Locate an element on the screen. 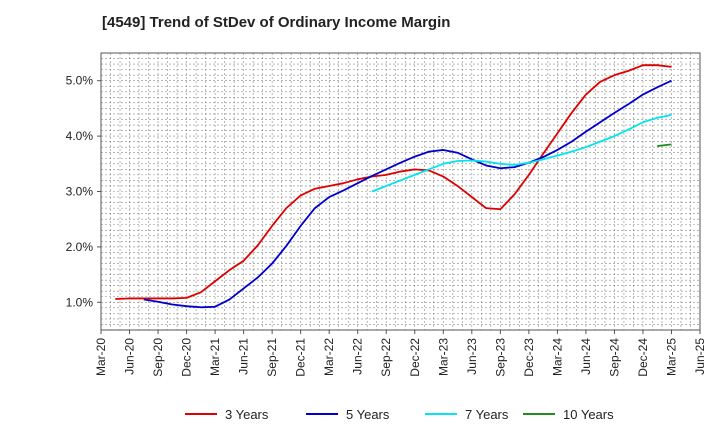 The width and height of the screenshot is (720, 440). y-tick-label: 1.0% is located at coordinates (80, 302).